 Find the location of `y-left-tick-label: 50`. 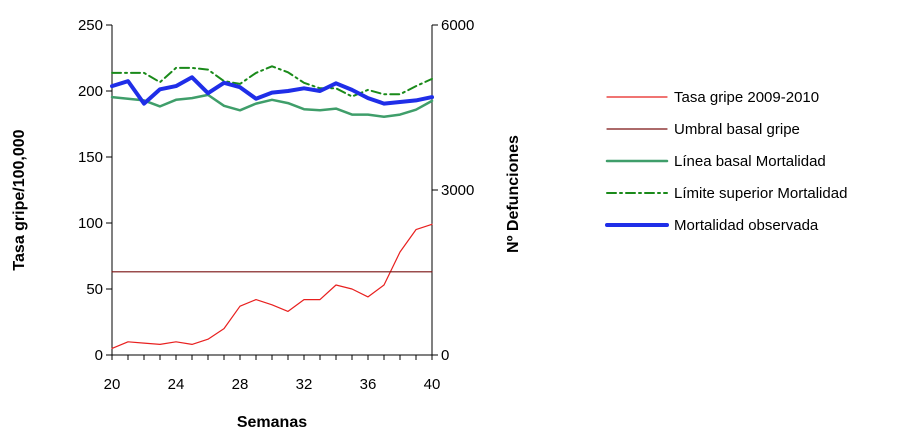

y-left-tick-label: 50 is located at coordinates (94, 289).